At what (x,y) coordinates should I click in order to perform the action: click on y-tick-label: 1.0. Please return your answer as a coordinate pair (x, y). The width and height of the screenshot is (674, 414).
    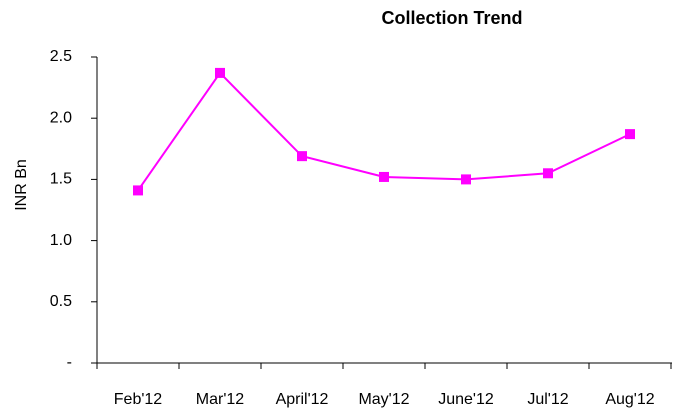
    Looking at the image, I should click on (61, 240).